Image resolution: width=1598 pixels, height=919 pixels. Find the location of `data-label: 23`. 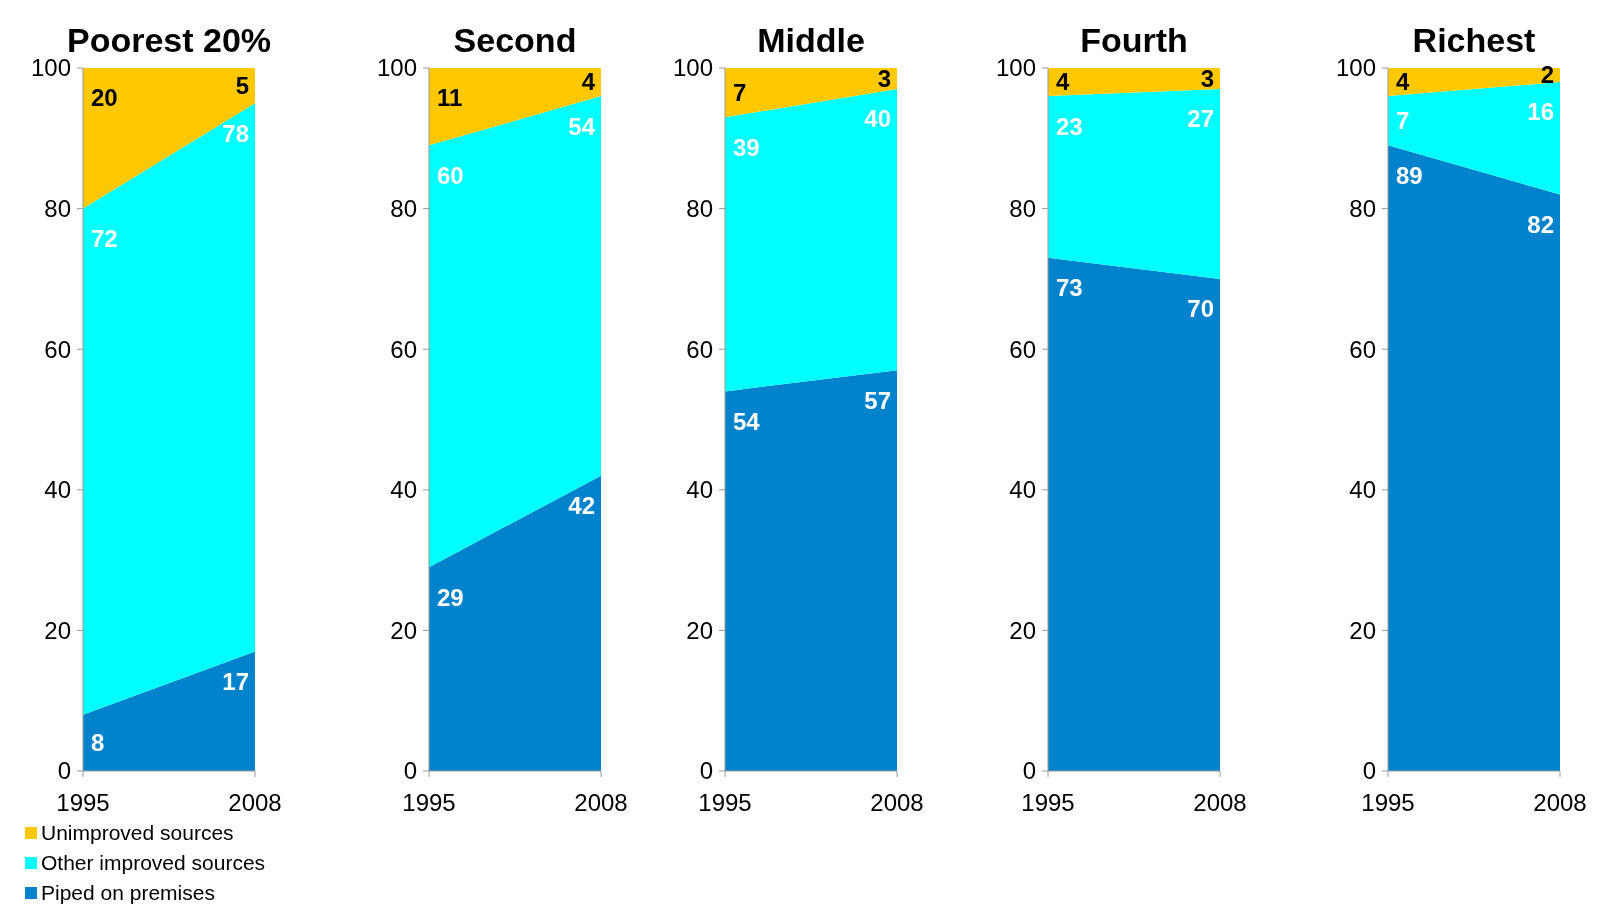

data-label: 23 is located at coordinates (1069, 126).